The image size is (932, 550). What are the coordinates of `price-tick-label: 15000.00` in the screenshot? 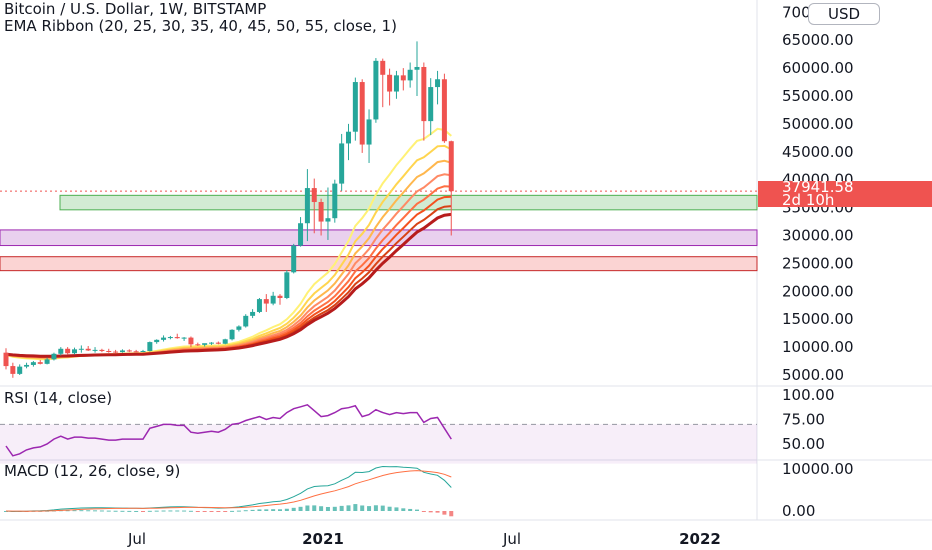 It's located at (818, 319).